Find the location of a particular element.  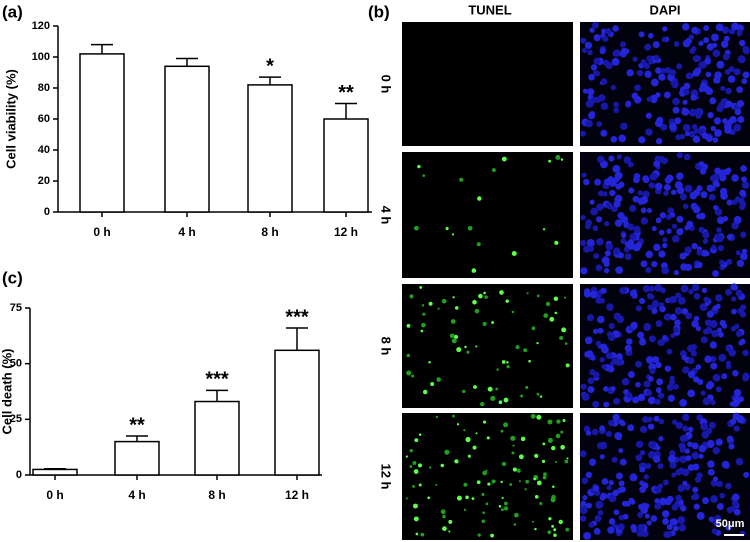

row-label: 8 h is located at coordinates (386, 346).